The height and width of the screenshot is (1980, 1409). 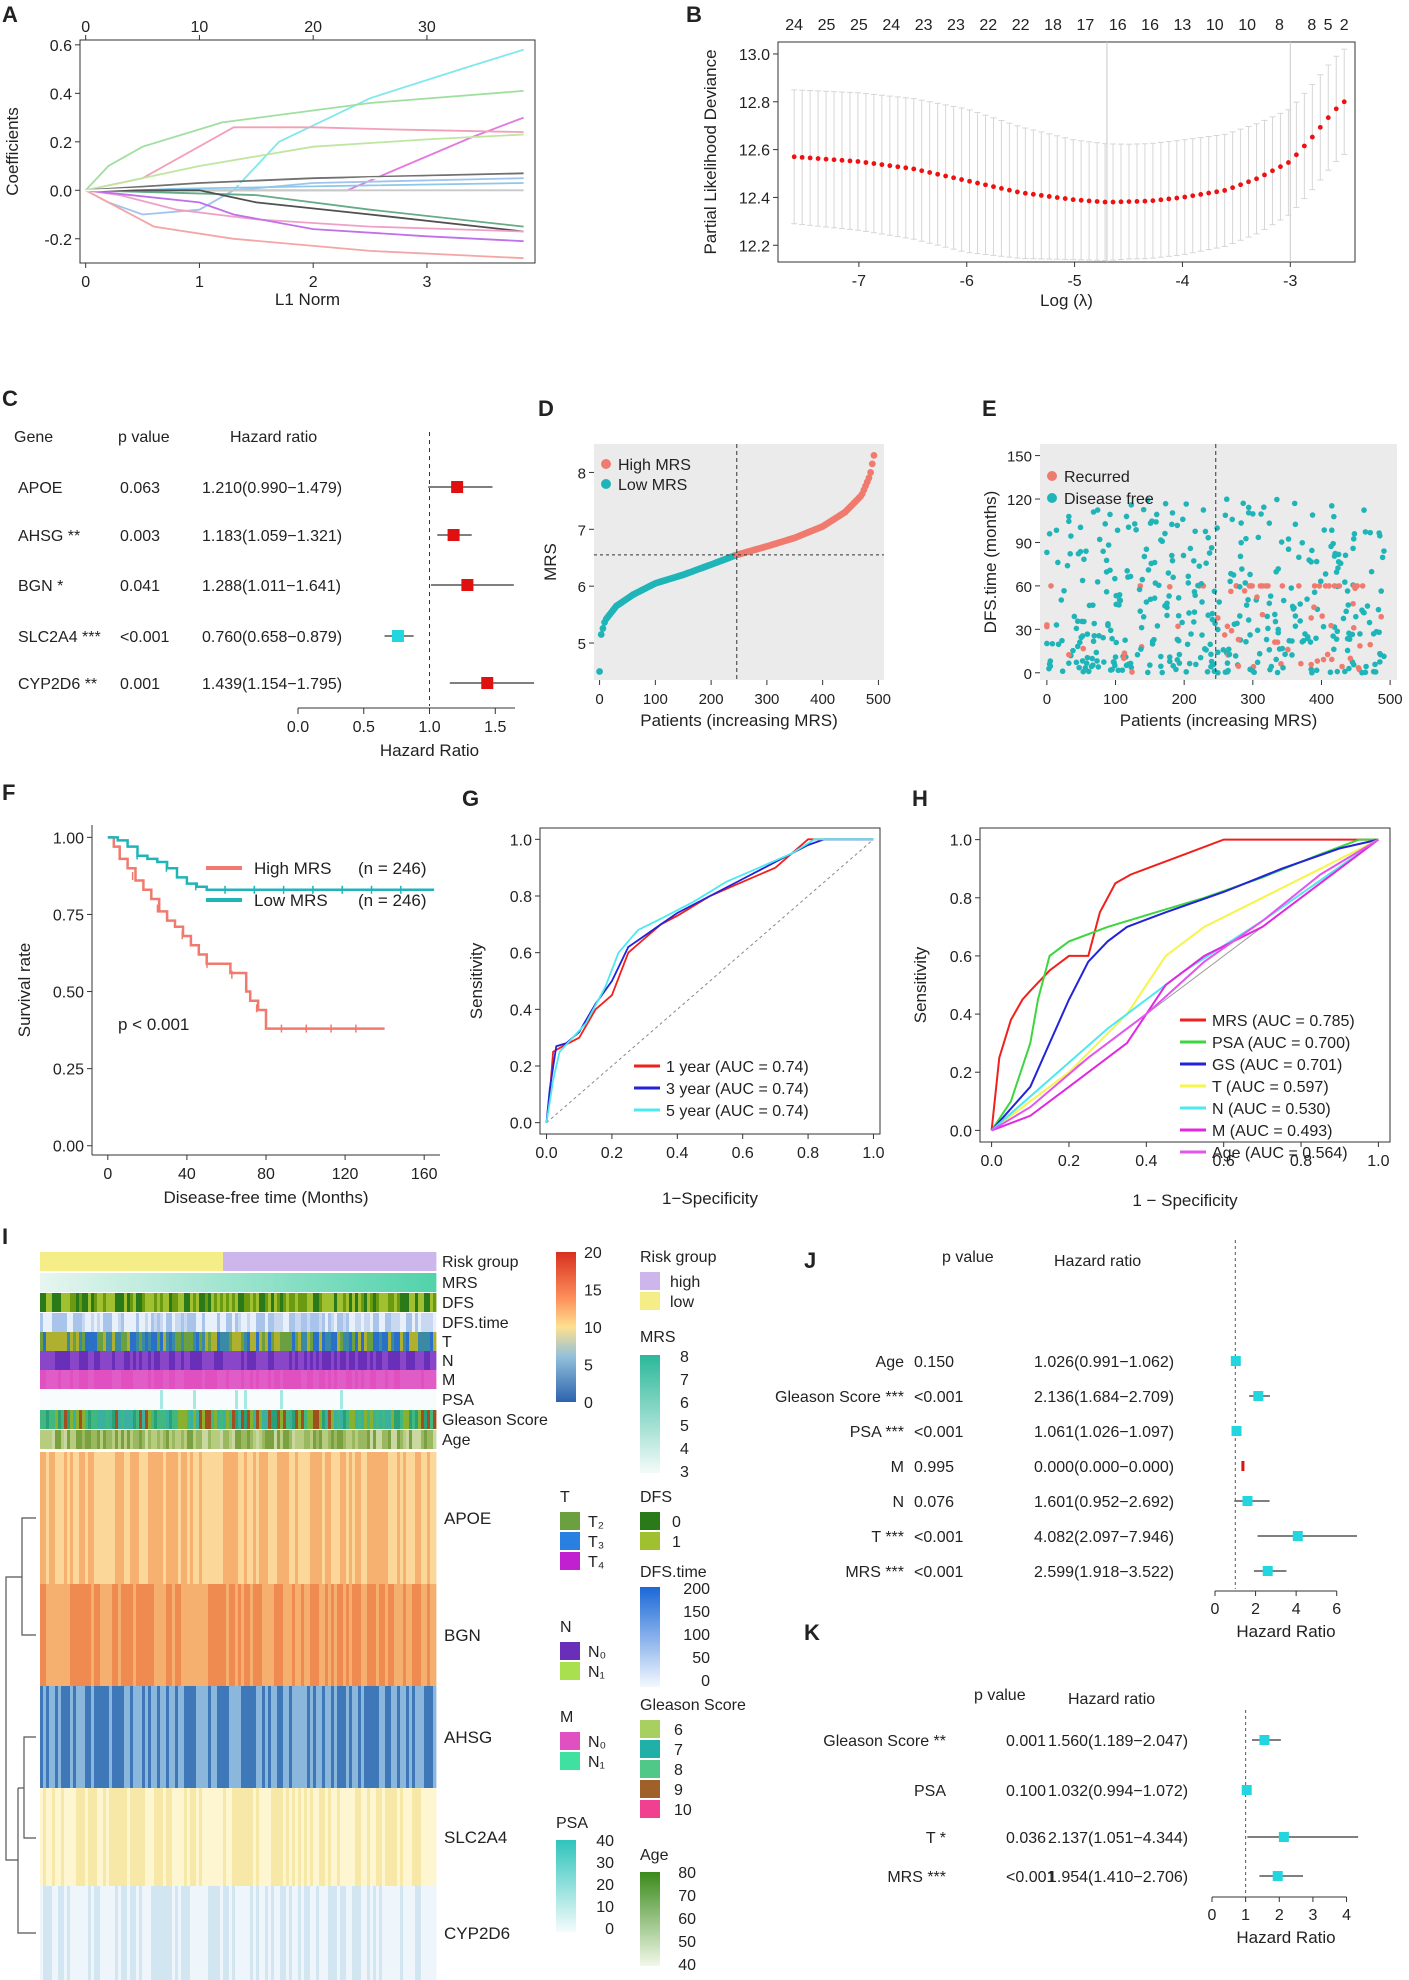 What do you see at coordinates (61, 46) in the screenshot?
I see `y-tick-label: 0.6` at bounding box center [61, 46].